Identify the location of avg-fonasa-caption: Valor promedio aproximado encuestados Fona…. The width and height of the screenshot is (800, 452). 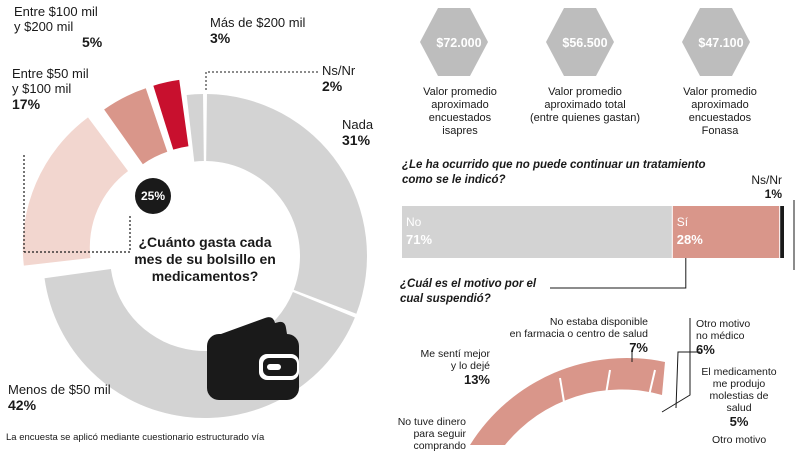
(720, 111).